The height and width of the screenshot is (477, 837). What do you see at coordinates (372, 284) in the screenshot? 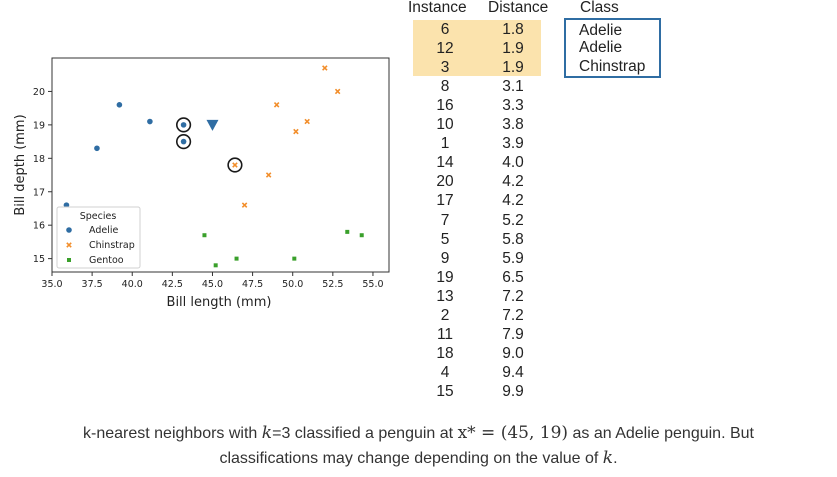
I see `x-tick-label: 55.0` at bounding box center [372, 284].